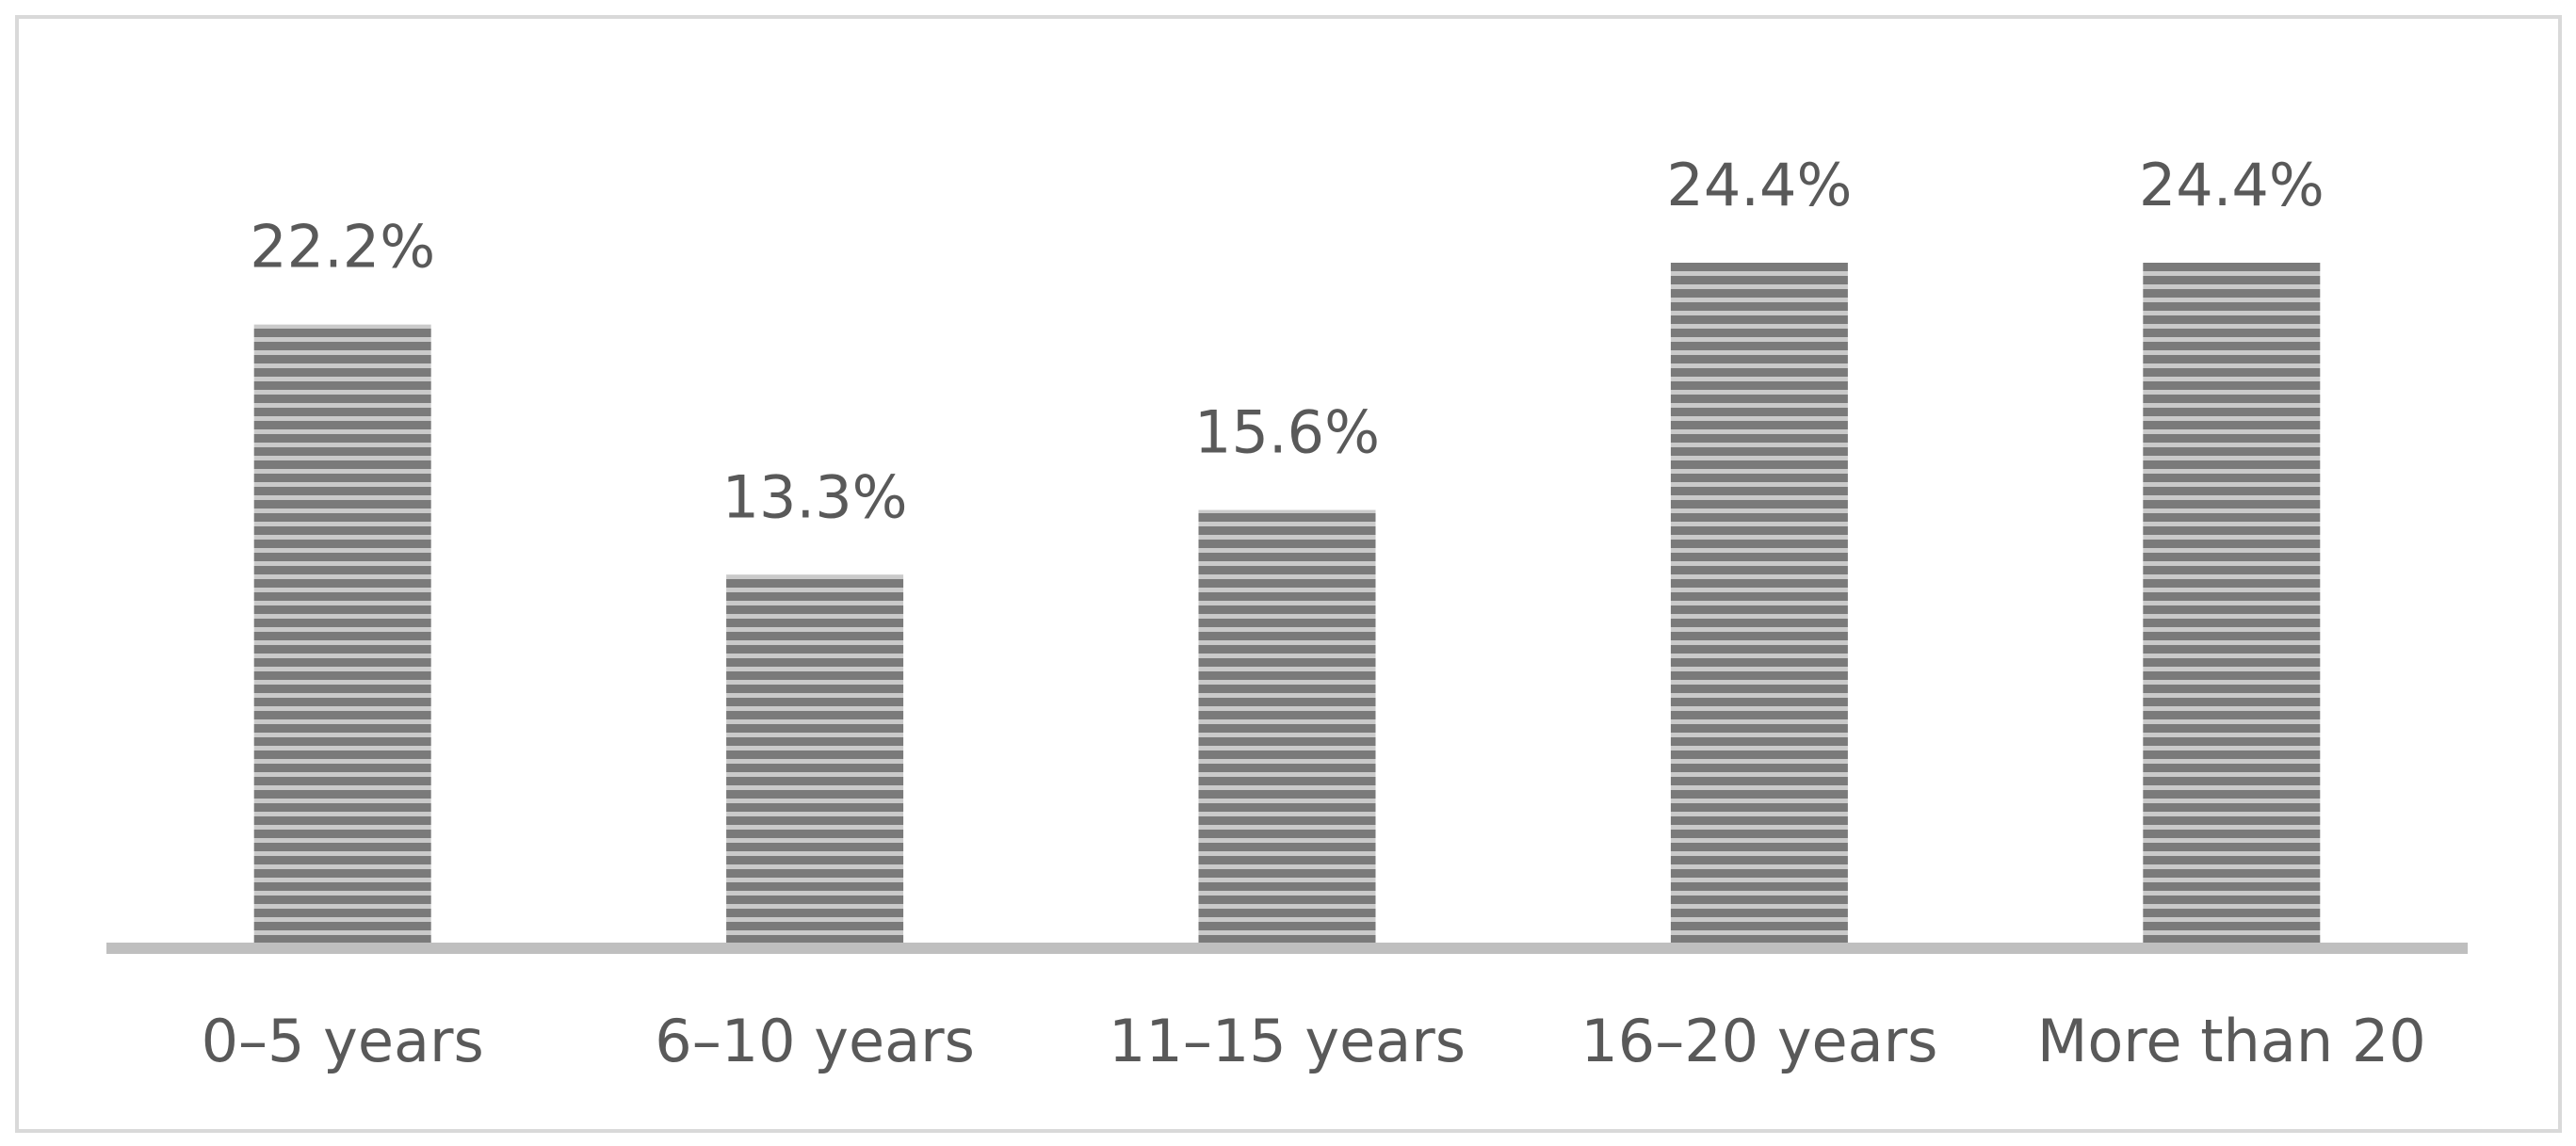 Image resolution: width=2576 pixels, height=1146 pixels. Describe the element at coordinates (815, 496) in the screenshot. I see `value-label: 13.3%` at that location.